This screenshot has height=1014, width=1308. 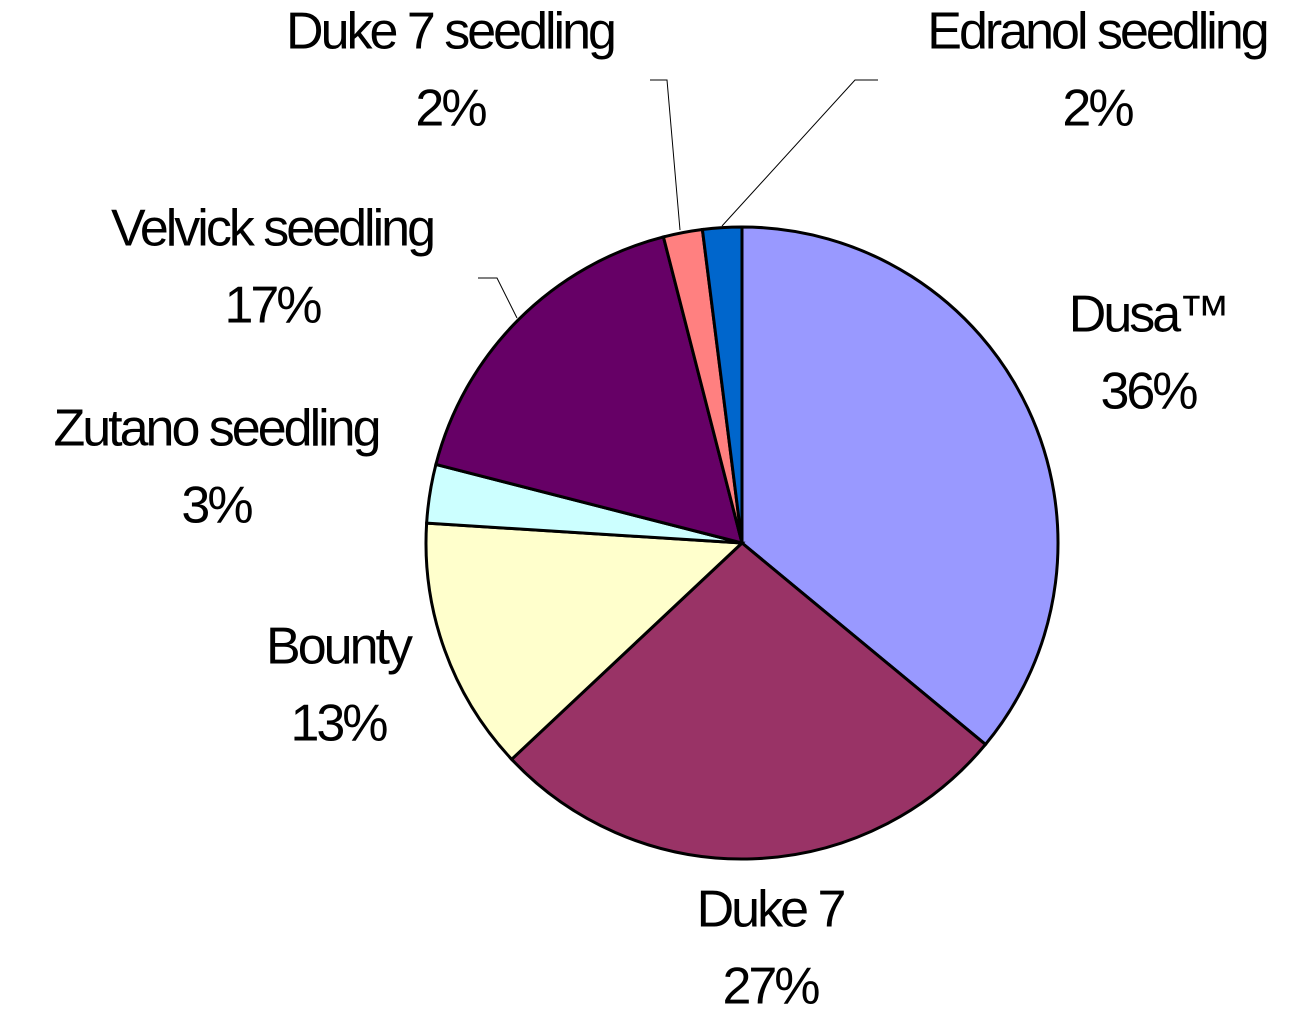 I want to click on slice-label: Velvick seedling, so click(x=272, y=229).